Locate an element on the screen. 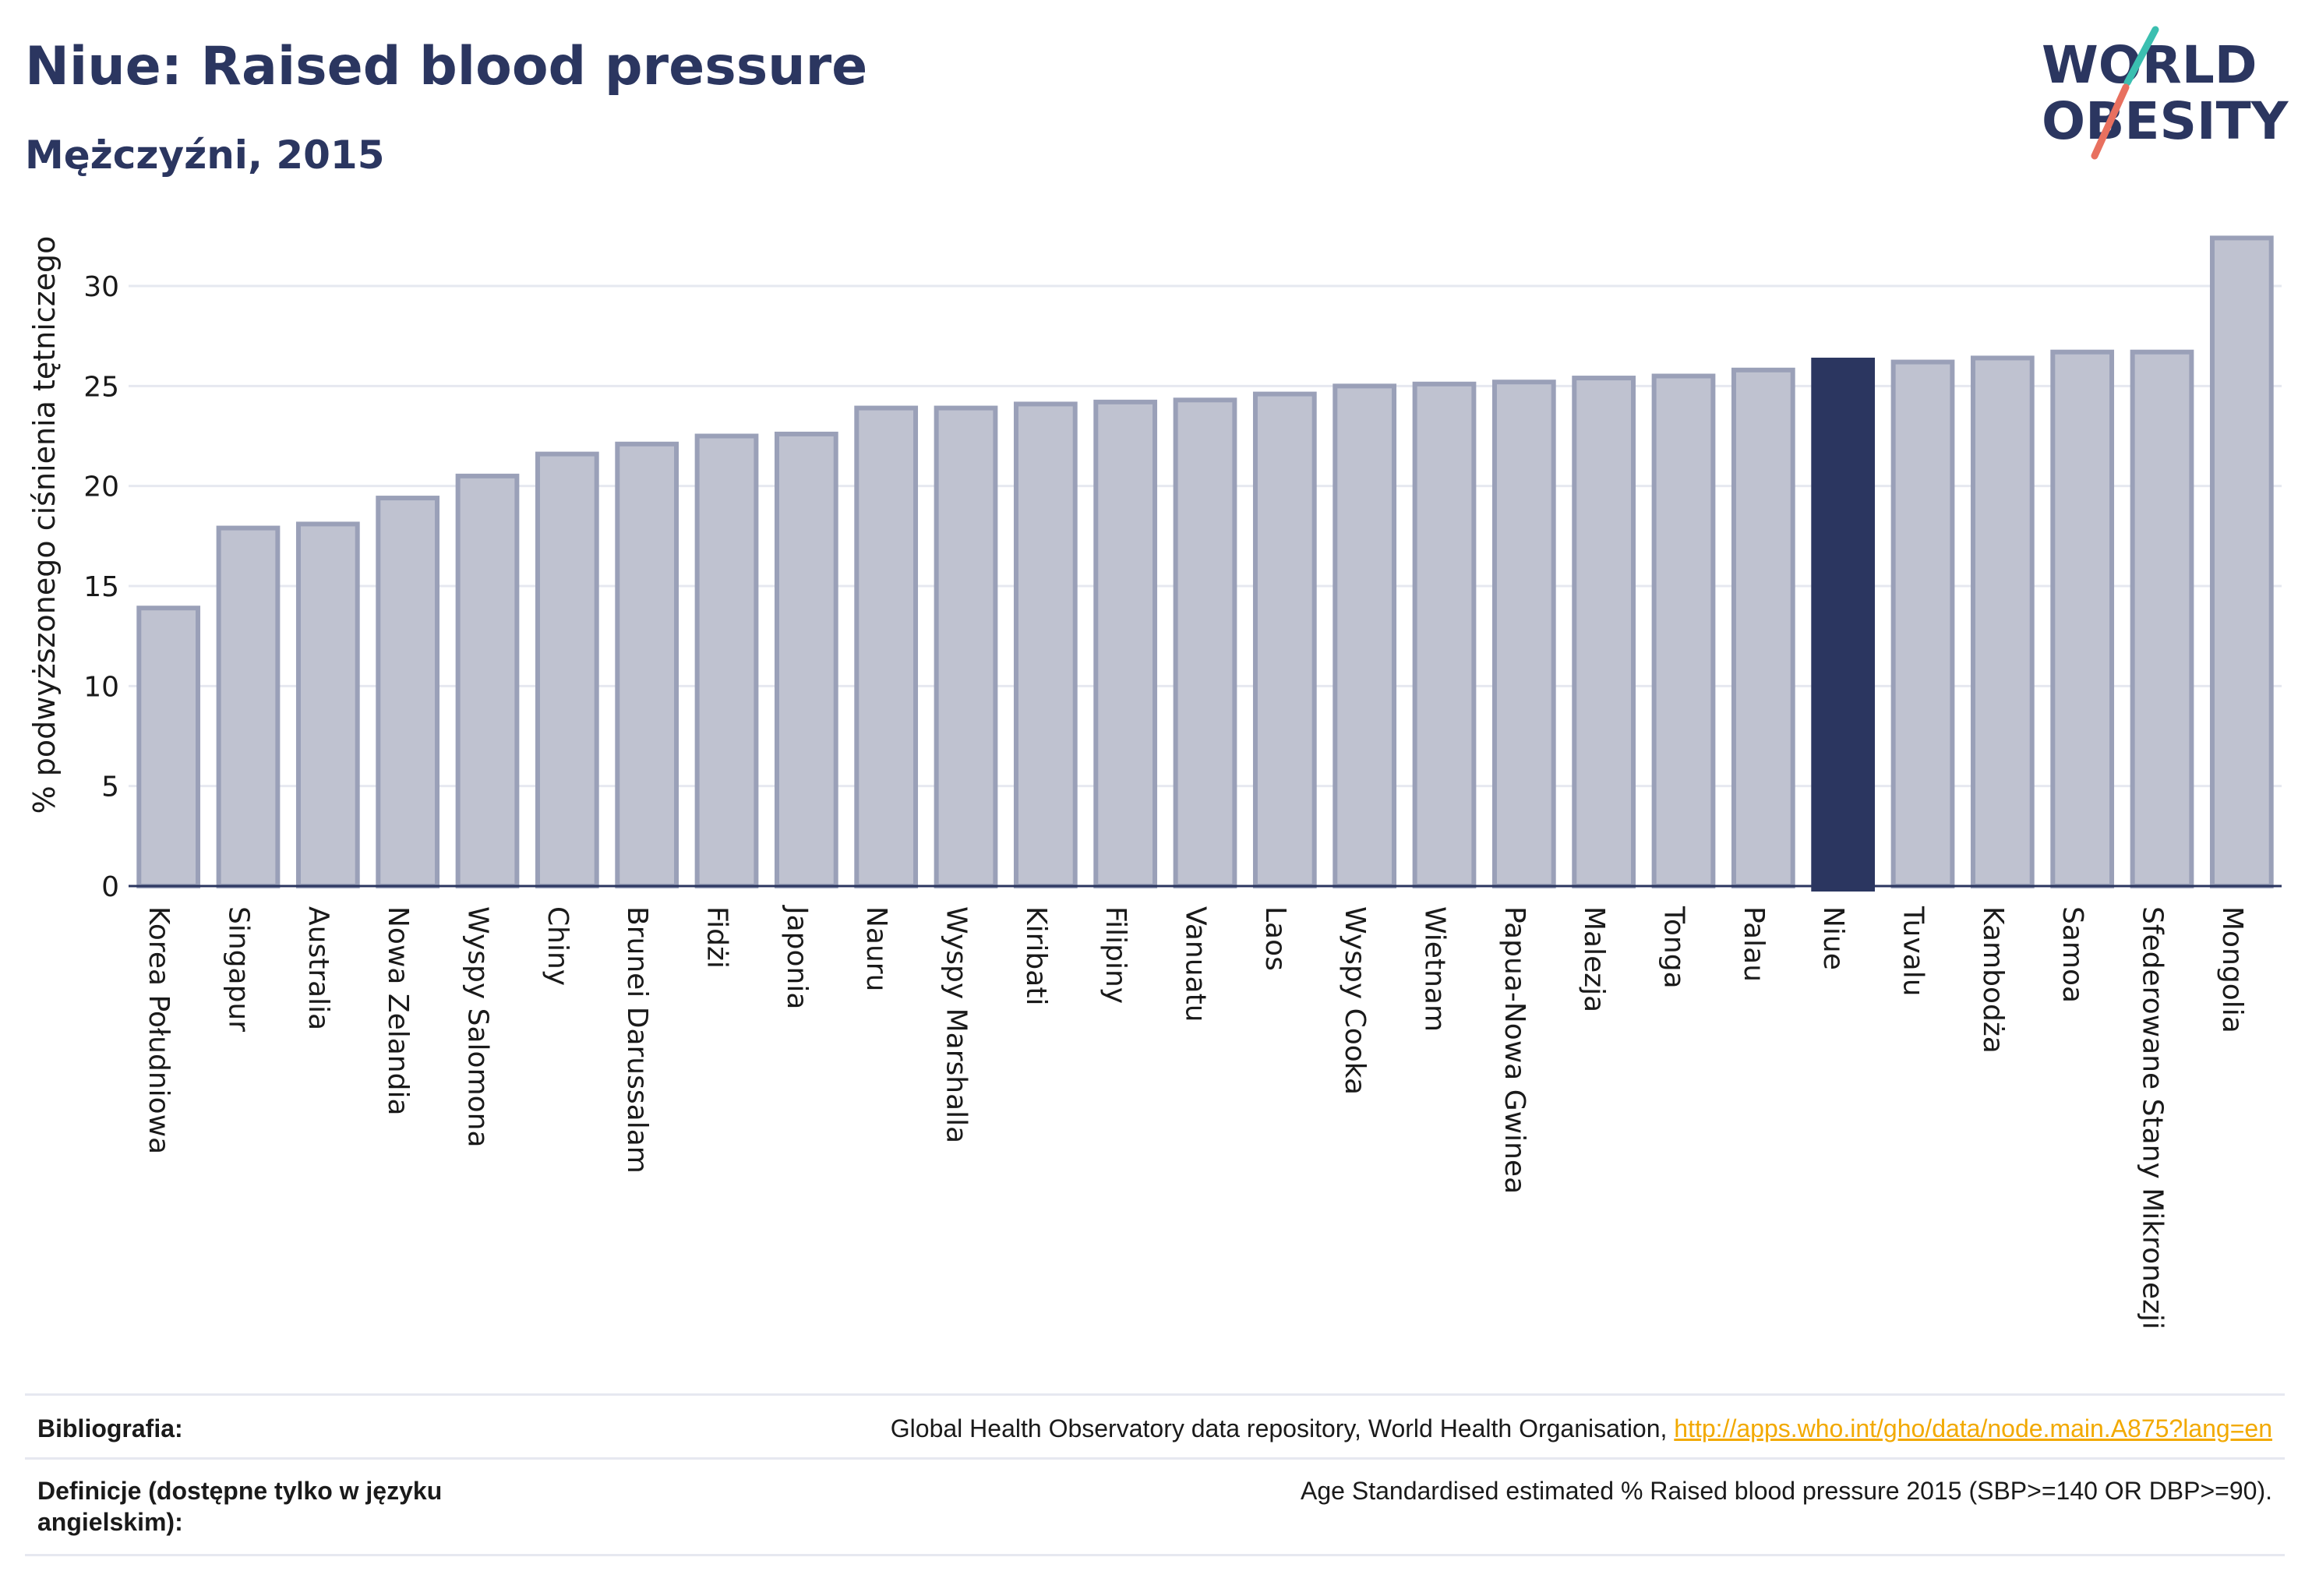 The image size is (2305, 1596). y-tick-label: 0 is located at coordinates (110, 887).